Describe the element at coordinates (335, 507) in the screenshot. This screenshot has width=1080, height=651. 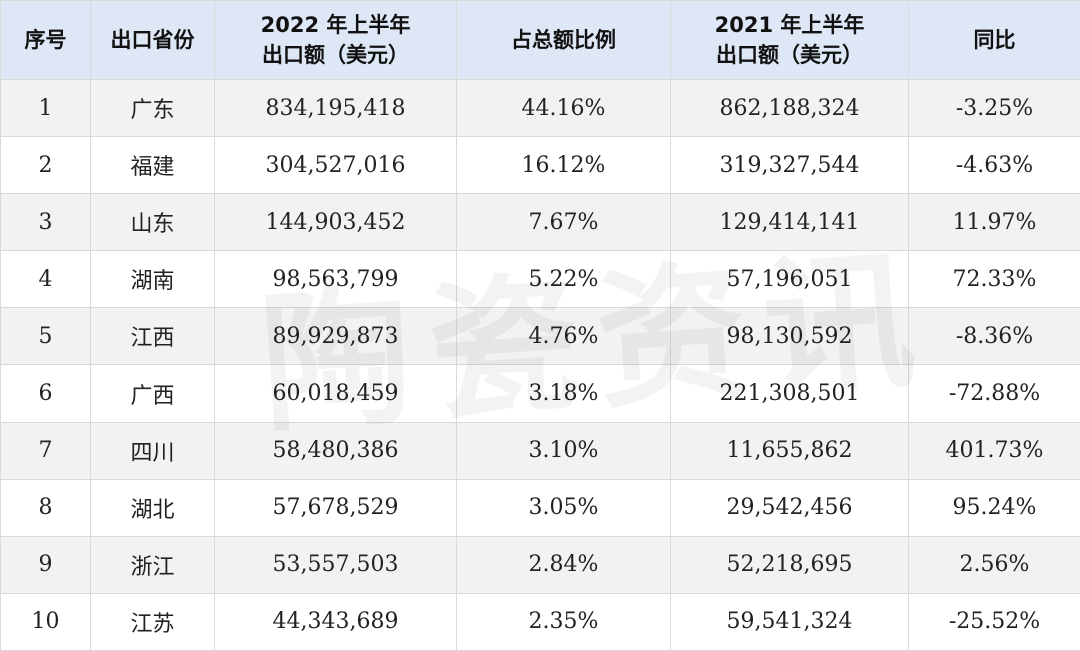
I see `cell-export-2022: 57,678,529` at that location.